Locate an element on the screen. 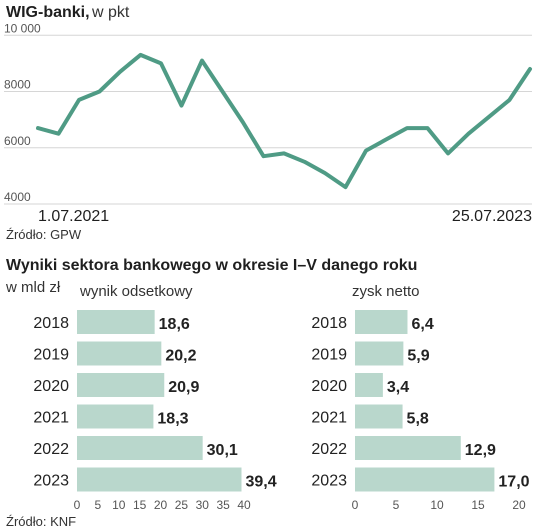 This screenshot has width=536, height=531. net-profit-x-tick-label: 10 is located at coordinates (437, 505).